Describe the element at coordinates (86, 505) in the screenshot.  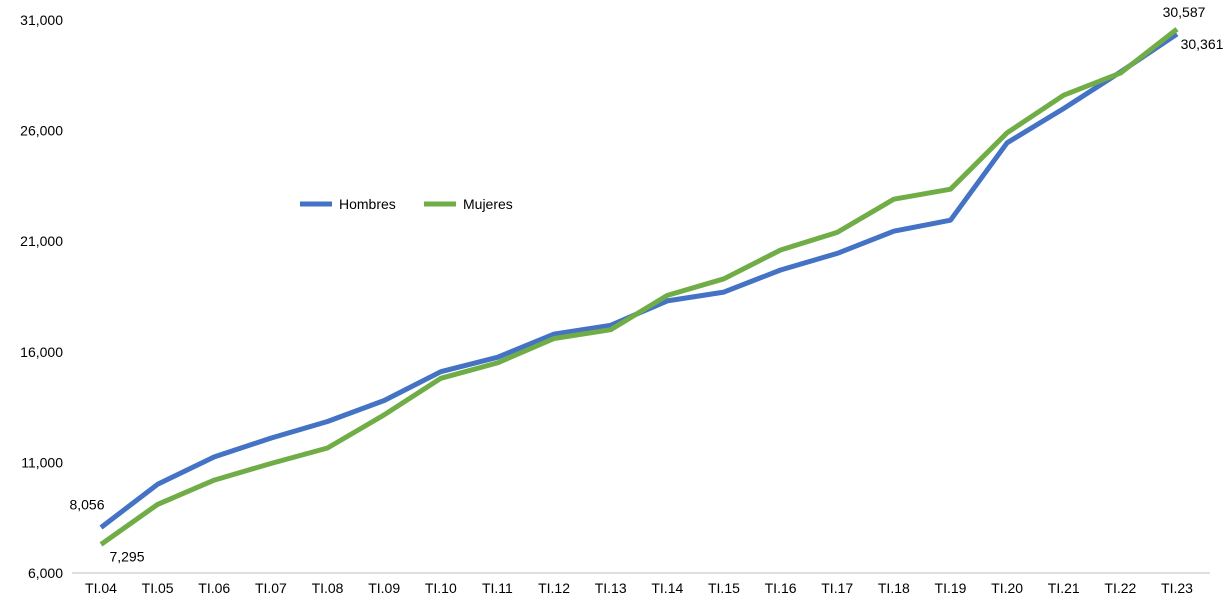
I see `data-label: 8,056` at that location.